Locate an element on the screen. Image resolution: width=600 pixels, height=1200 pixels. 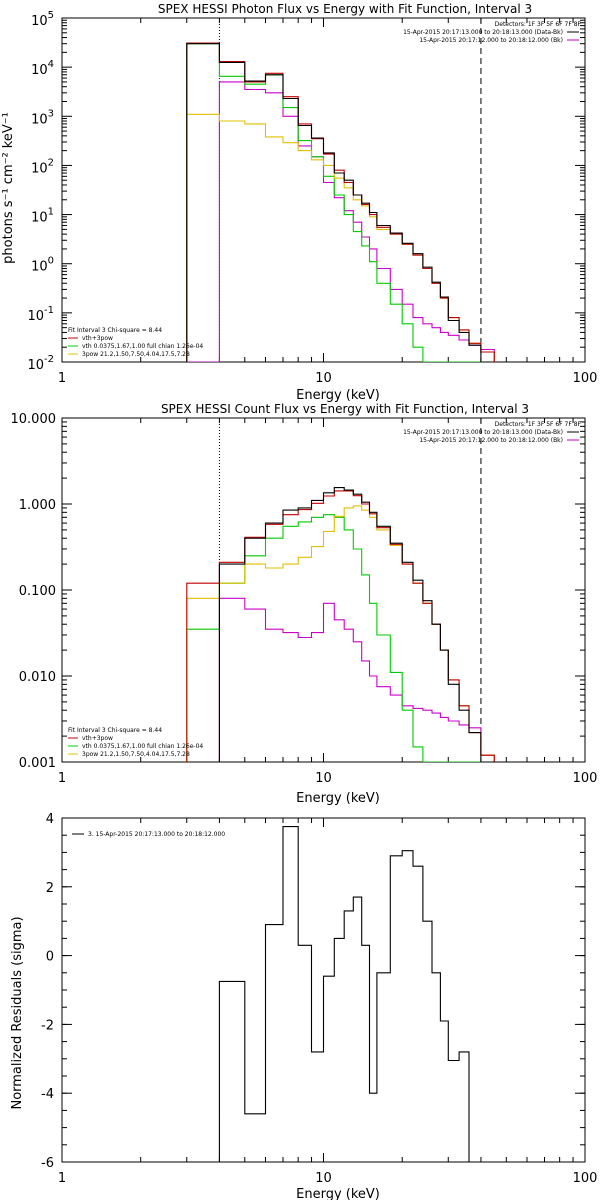
y-tick-label: 10⁵ is located at coordinates (42, 19).